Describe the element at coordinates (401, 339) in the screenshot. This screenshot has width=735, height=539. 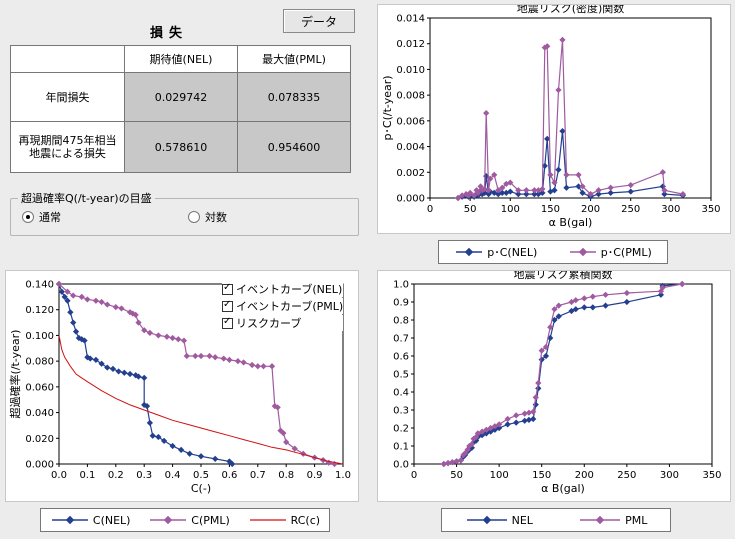
I see `y-tick-label: 0.7` at that location.